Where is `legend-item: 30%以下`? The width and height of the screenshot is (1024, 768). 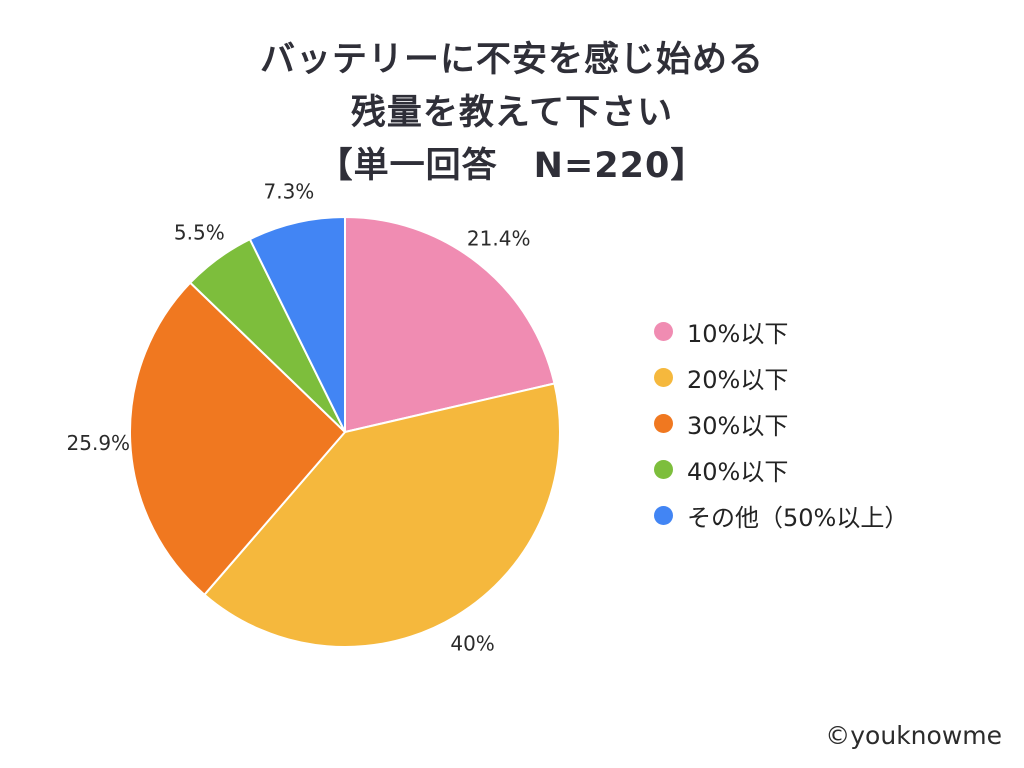
legend-item: 30%以下 is located at coordinates (781, 423).